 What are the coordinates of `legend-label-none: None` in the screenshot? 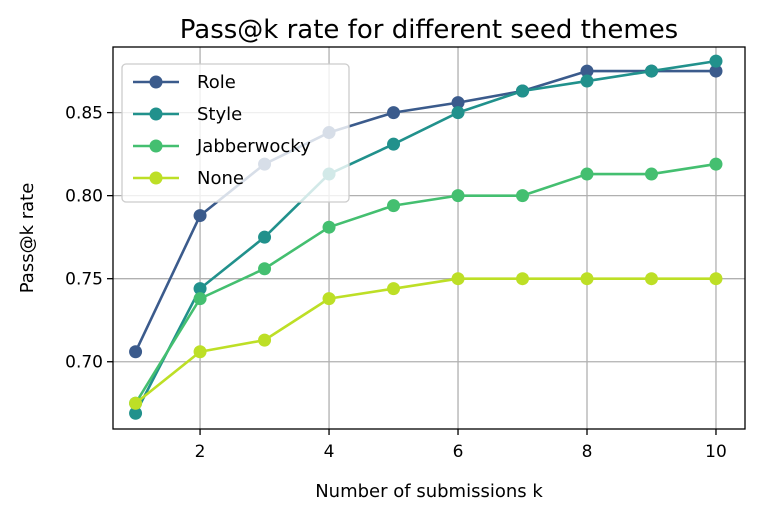 It's located at (220, 178).